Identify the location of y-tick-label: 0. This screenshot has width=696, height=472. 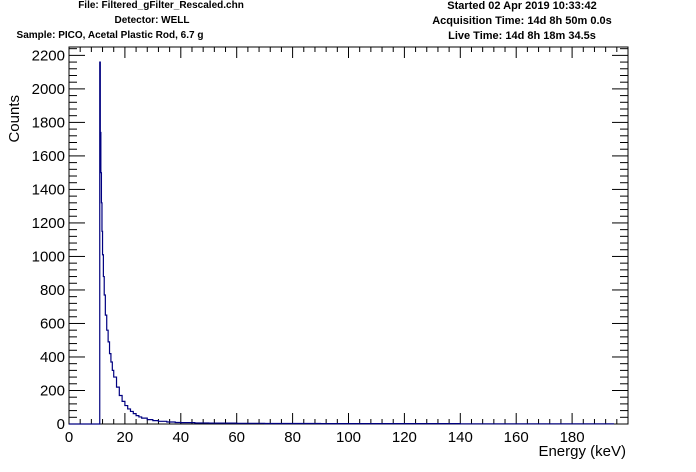
(61, 424).